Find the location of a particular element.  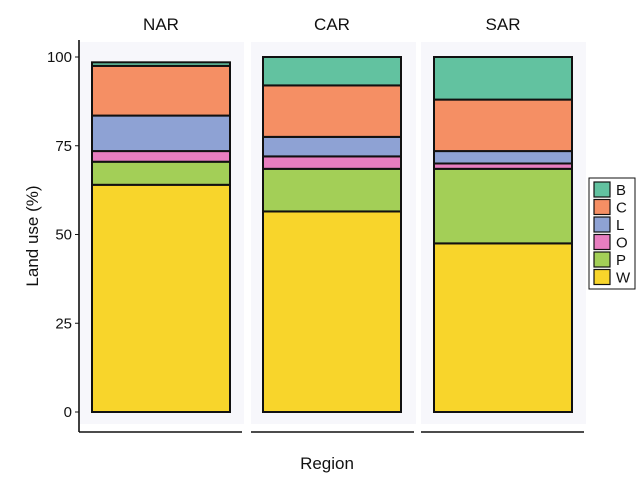

bar-segment-sar-c is located at coordinates (503, 125).